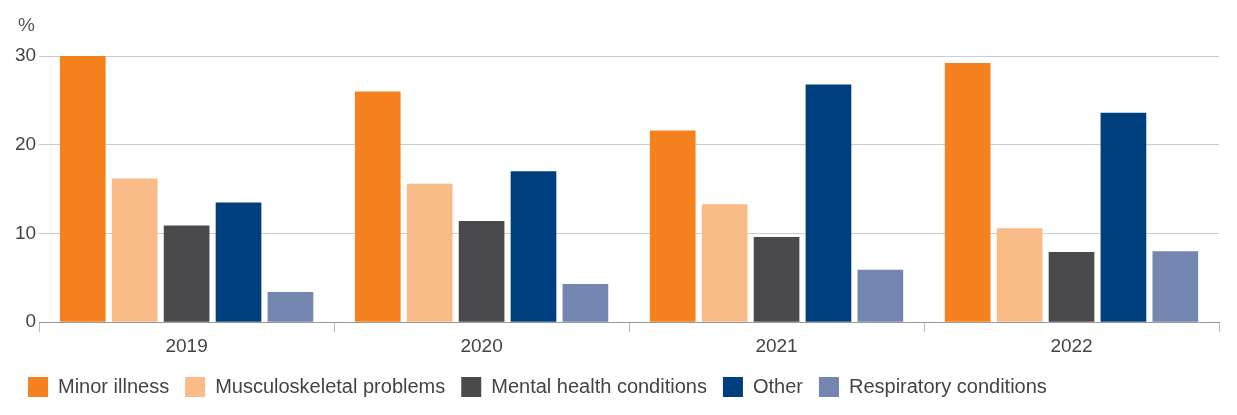  What do you see at coordinates (186, 345) in the screenshot?
I see `x-tick-label: 2019` at bounding box center [186, 345].